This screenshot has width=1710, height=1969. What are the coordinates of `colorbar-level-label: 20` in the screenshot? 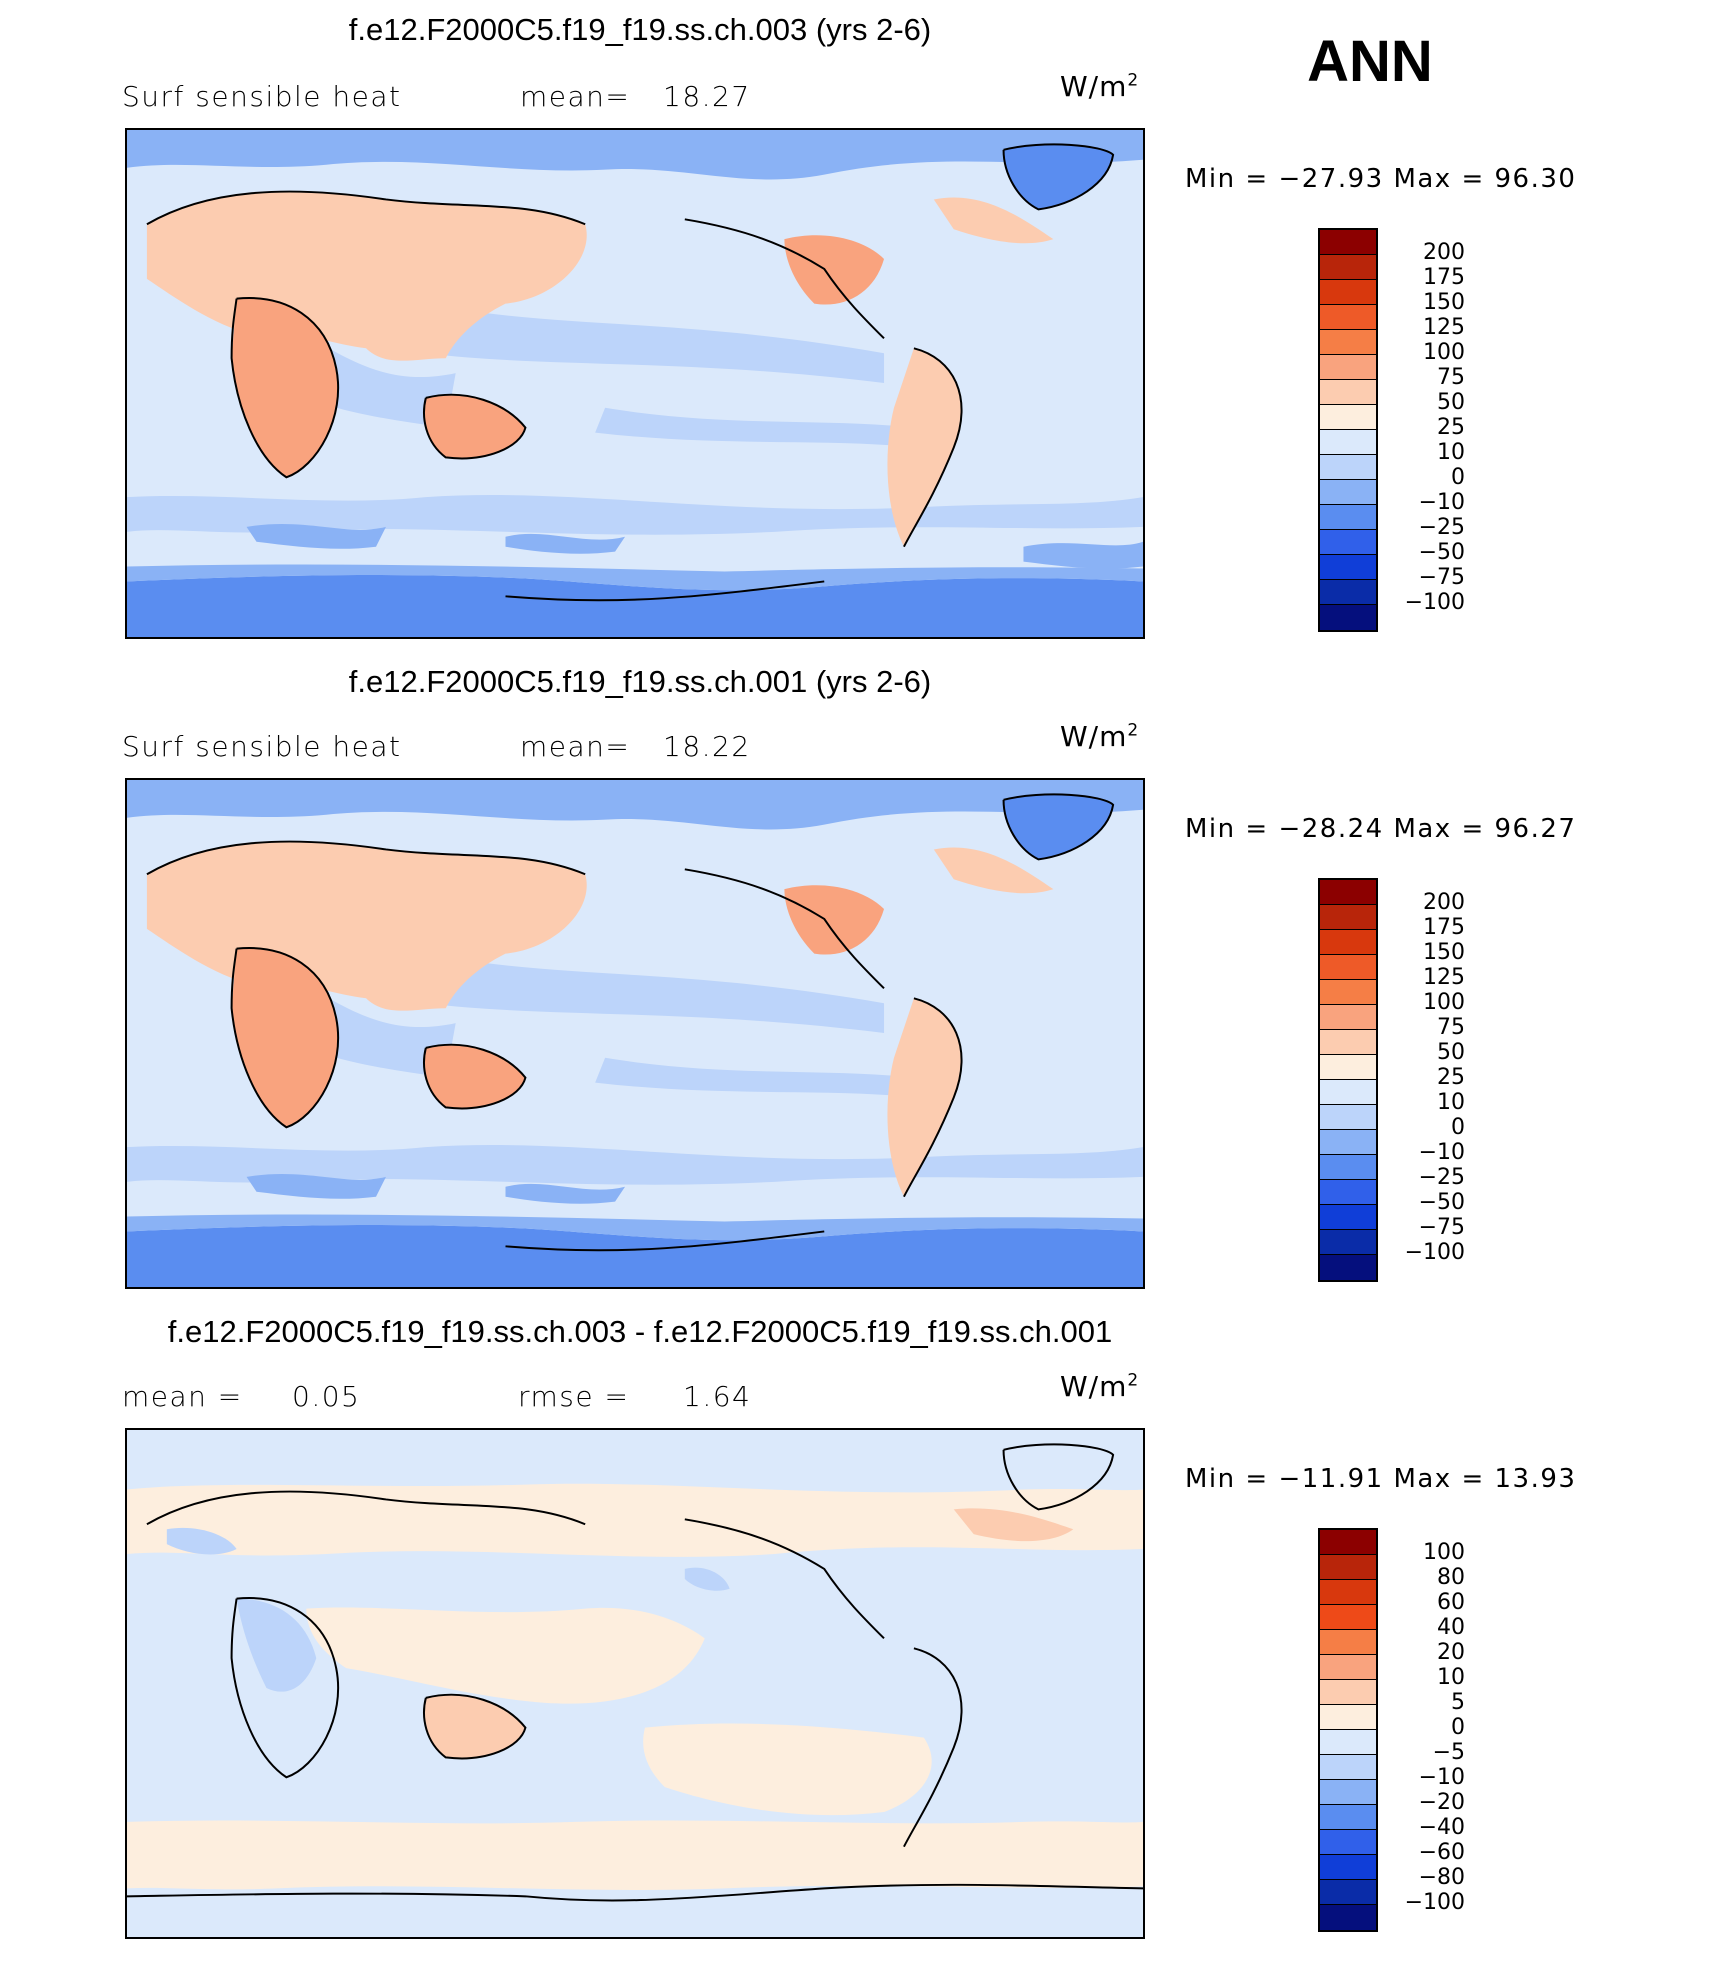 It's located at (1451, 1652).